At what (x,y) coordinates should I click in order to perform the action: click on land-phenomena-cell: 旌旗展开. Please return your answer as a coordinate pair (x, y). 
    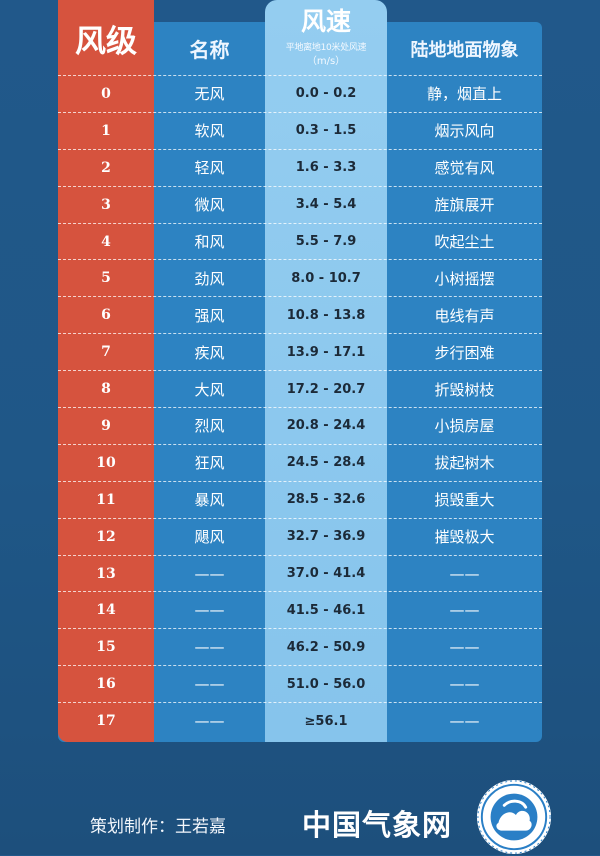
    Looking at the image, I should click on (464, 205).